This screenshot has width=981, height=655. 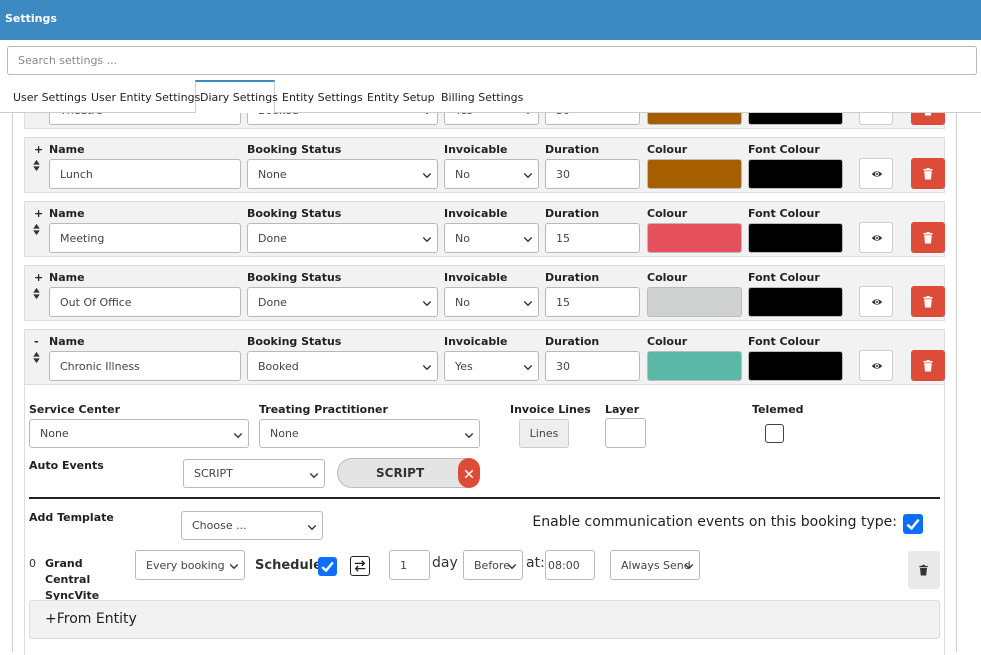 What do you see at coordinates (278, 115) in the screenshot?
I see `booking_status-select-text: Booked` at bounding box center [278, 115].